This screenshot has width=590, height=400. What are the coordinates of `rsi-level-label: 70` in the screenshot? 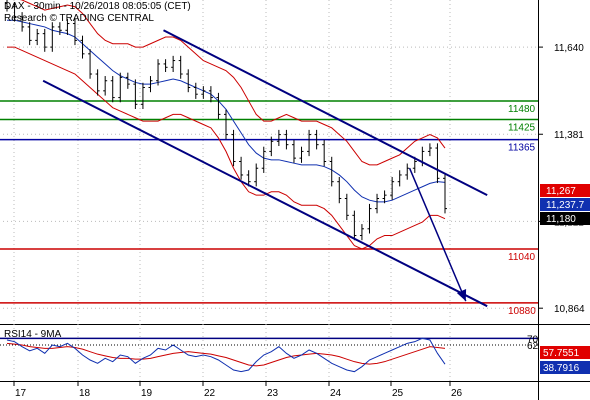 It's located at (533, 339).